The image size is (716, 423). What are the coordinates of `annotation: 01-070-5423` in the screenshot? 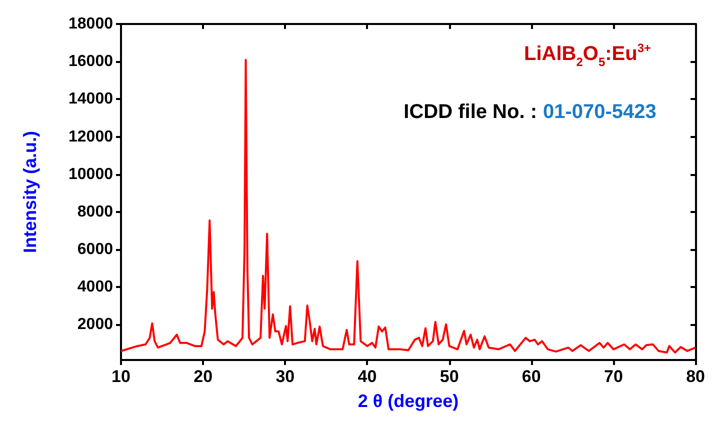 It's located at (599, 112).